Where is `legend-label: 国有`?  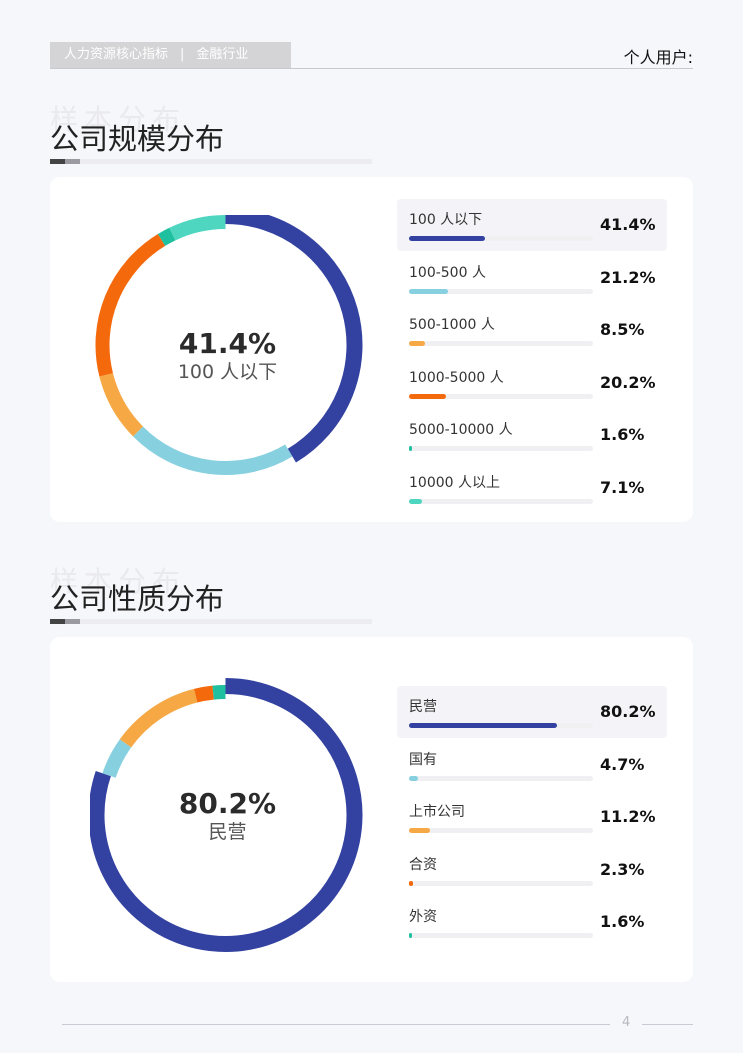 legend-label: 国有 is located at coordinates (423, 759).